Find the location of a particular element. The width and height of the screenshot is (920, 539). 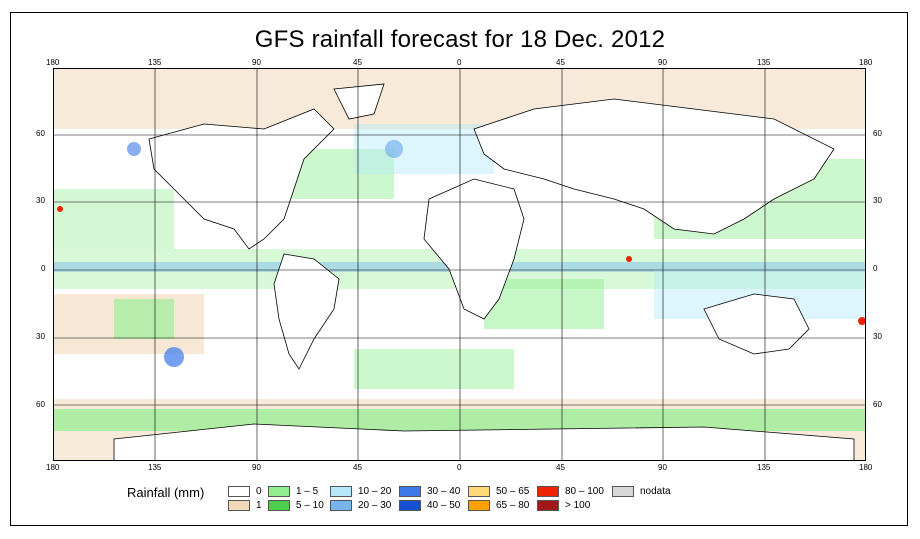

legend-label: 1 – 5 is located at coordinates (307, 491).